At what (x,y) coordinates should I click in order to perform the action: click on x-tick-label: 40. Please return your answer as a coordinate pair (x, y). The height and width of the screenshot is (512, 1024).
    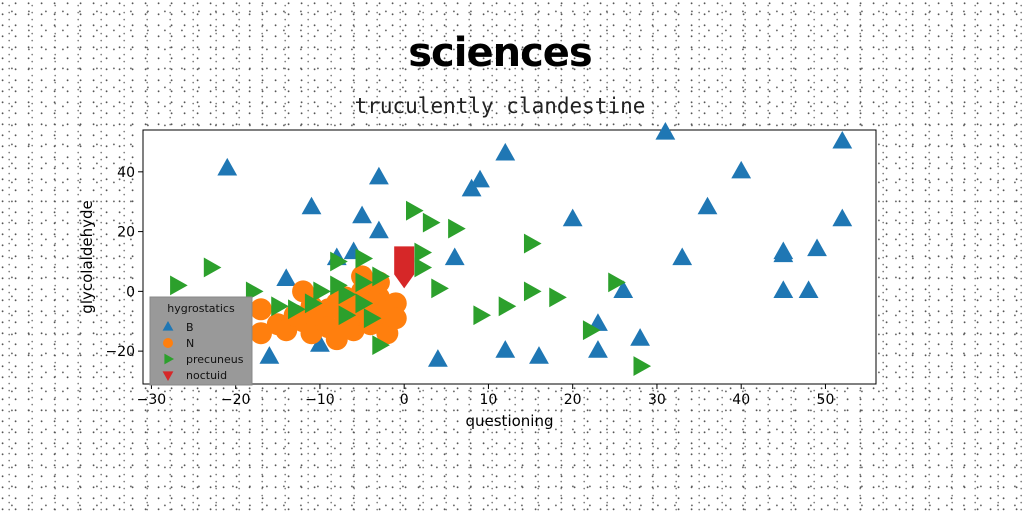
    Looking at the image, I should click on (741, 400).